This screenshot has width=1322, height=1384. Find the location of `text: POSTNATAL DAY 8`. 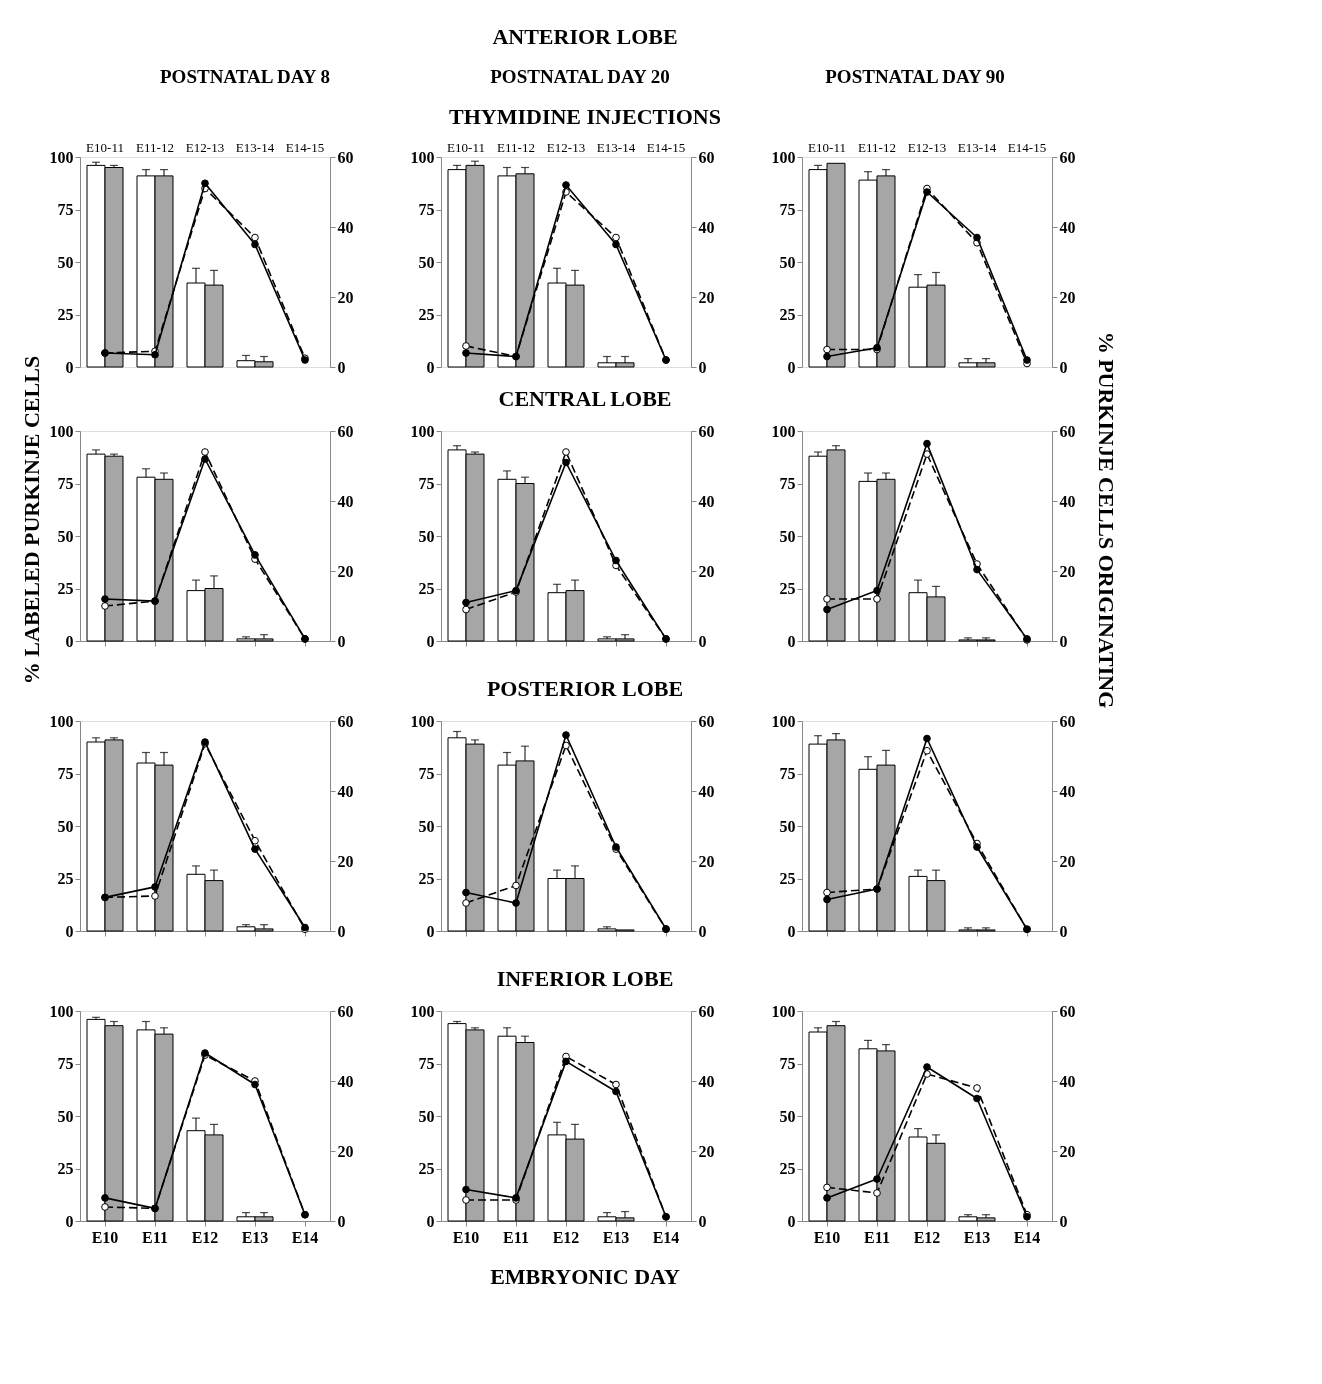

text: POSTNATAL DAY 8 is located at coordinates (245, 76).